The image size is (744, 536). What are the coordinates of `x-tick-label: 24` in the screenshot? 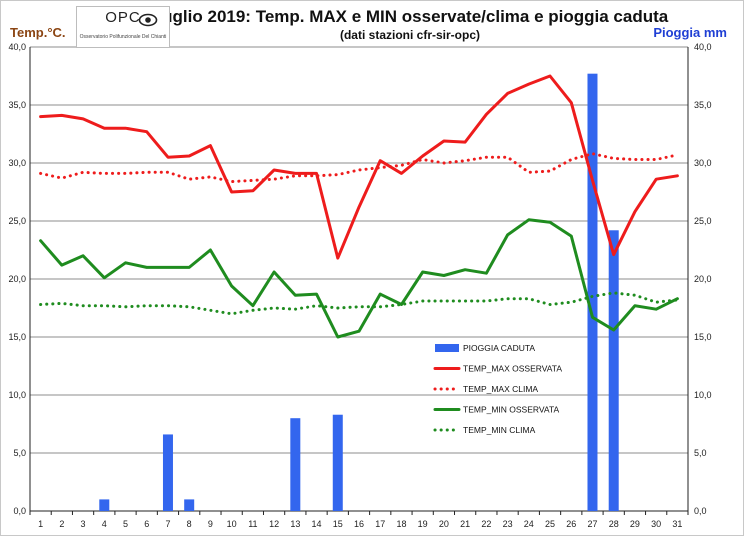 It's located at (529, 524).